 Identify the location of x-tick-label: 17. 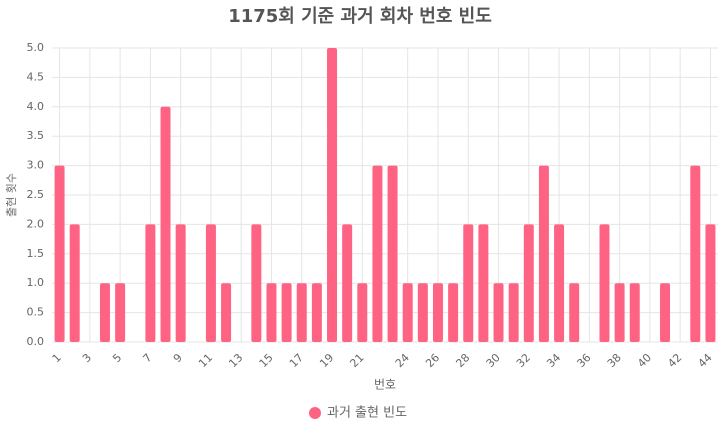
(296, 360).